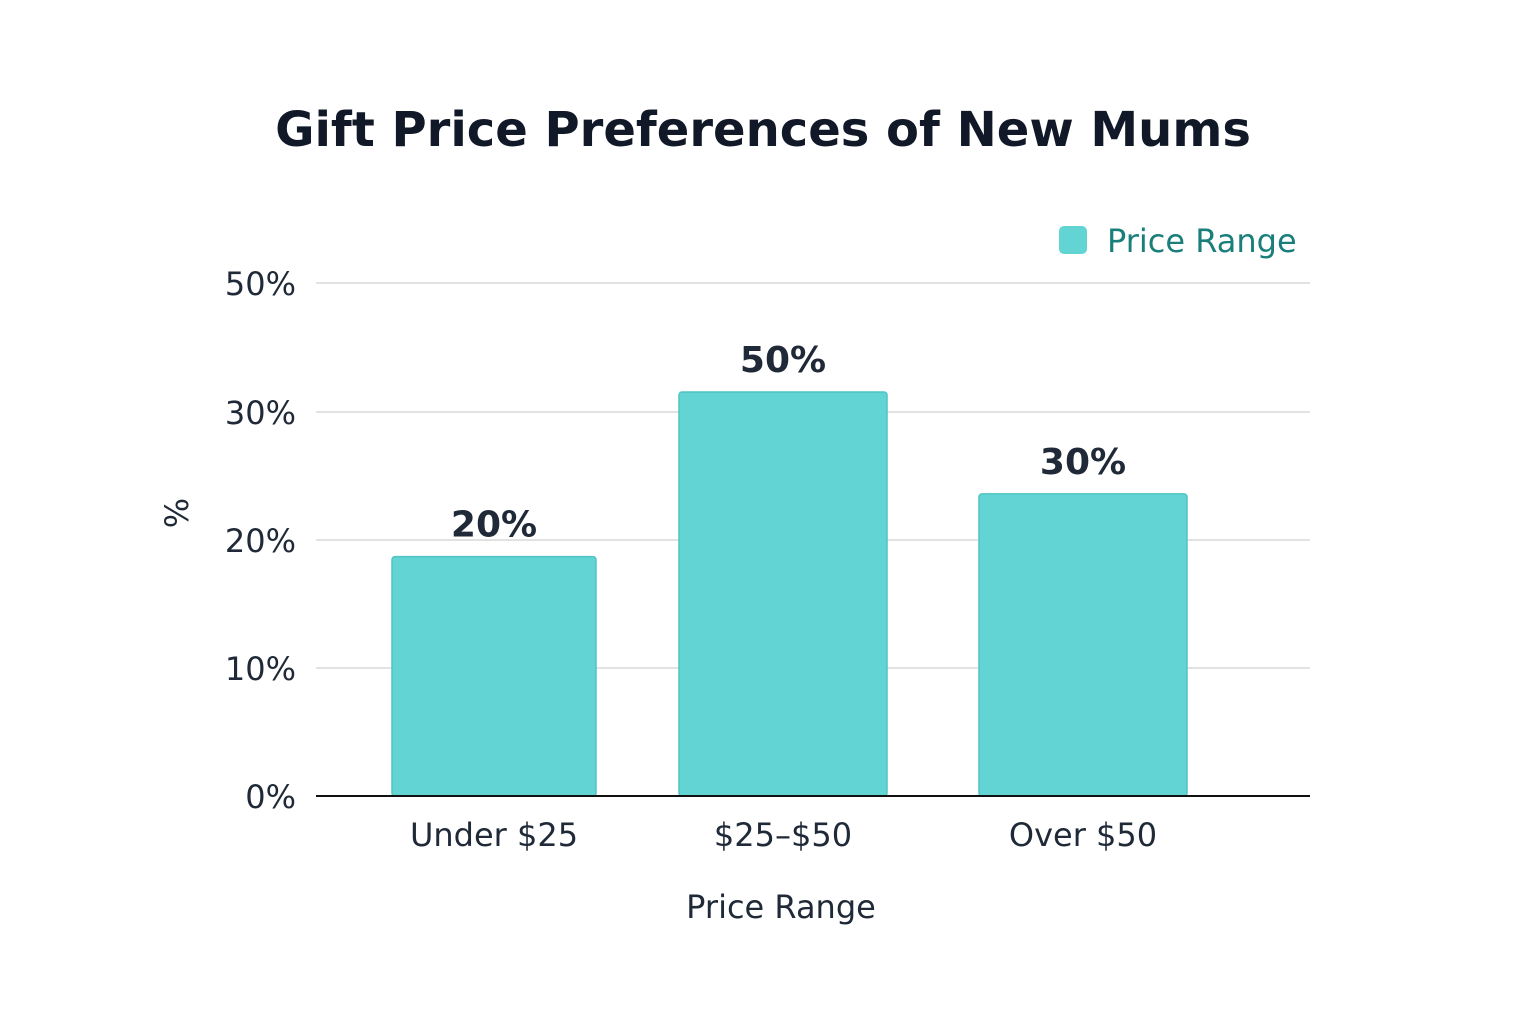 This screenshot has width=1536, height=1024. Describe the element at coordinates (260, 669) in the screenshot. I see `y-tick-label: 10%` at that location.